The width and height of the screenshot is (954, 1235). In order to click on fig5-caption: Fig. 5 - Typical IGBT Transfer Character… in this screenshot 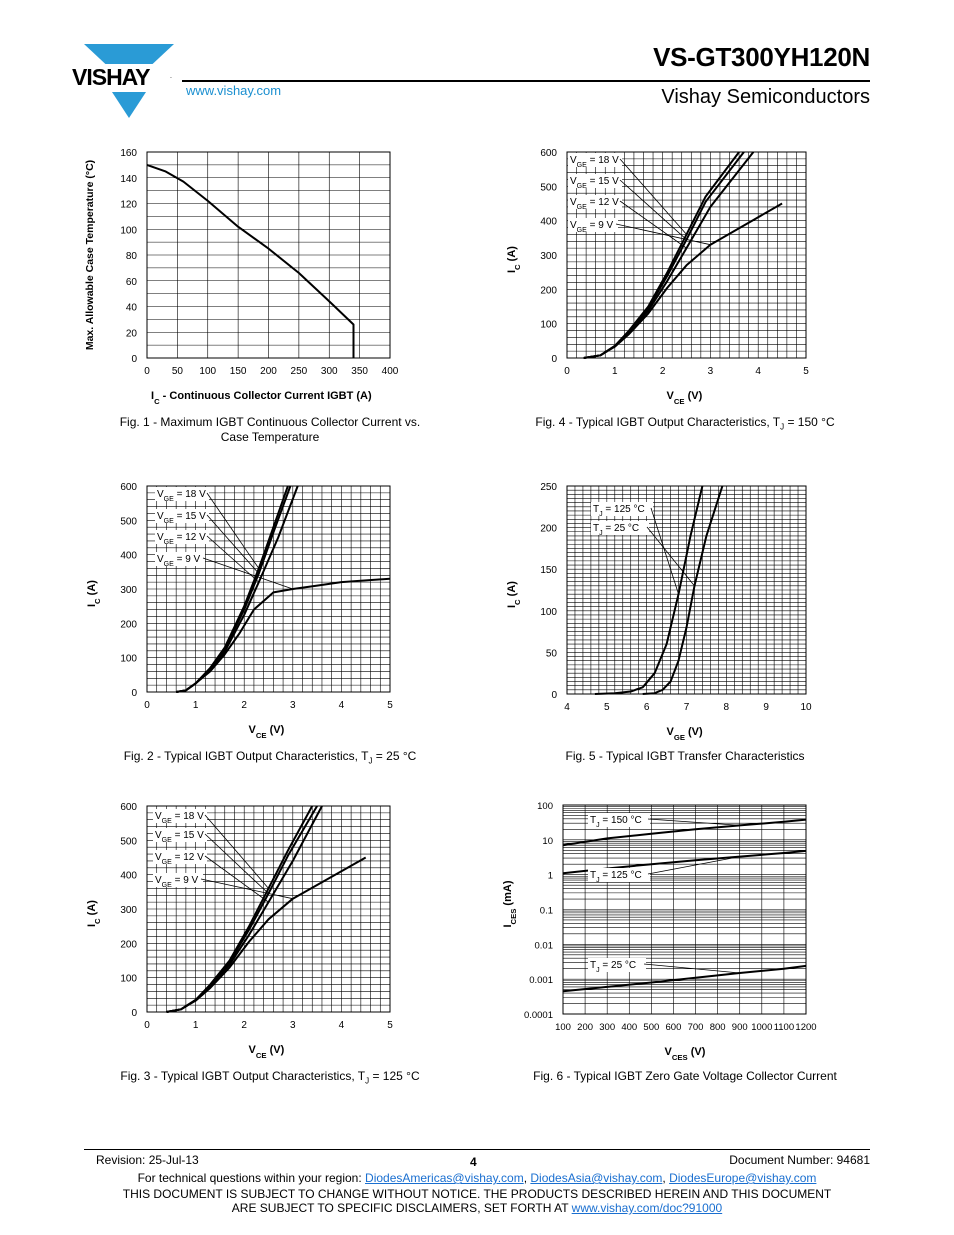, I will do `click(685, 756)`.